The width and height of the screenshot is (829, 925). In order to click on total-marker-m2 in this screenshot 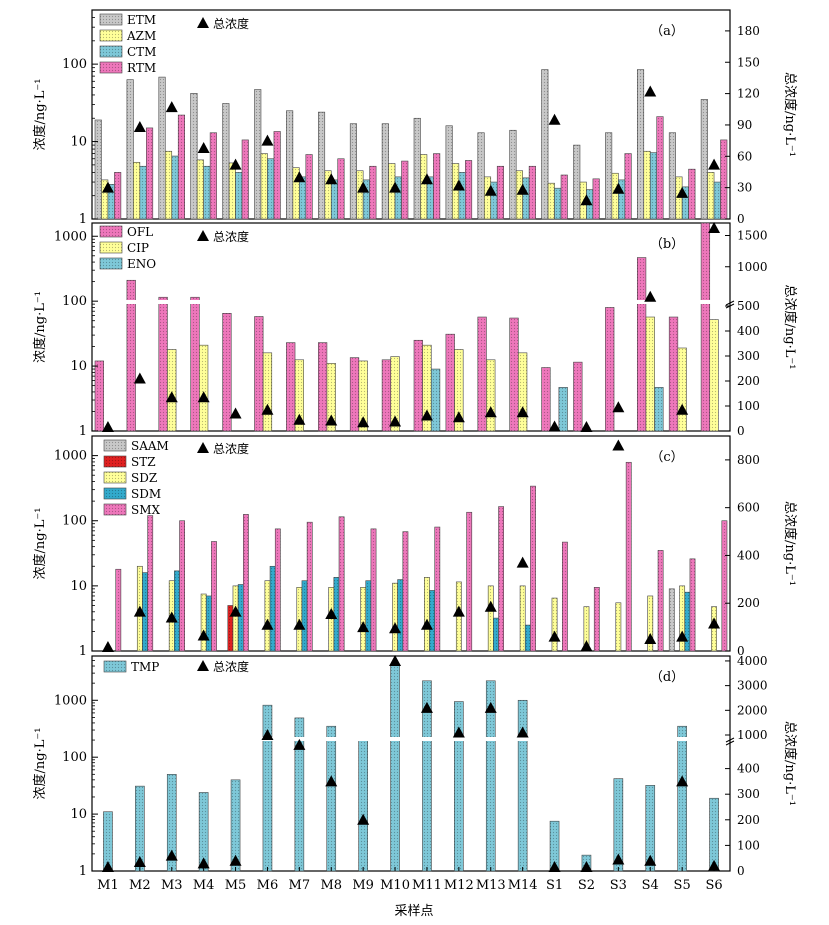, I will do `click(139, 862)`.